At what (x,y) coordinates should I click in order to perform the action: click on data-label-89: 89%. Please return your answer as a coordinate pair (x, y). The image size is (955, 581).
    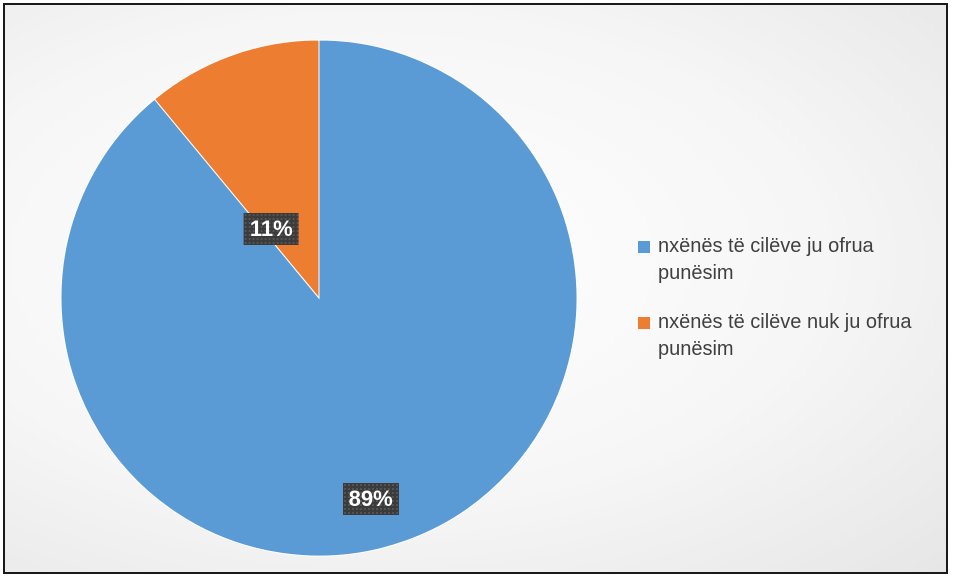
    Looking at the image, I should click on (370, 499).